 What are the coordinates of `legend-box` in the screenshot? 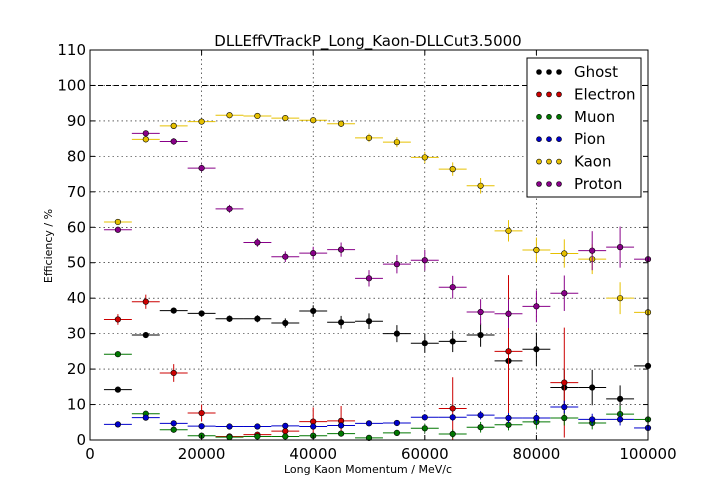 It's located at (584, 127).